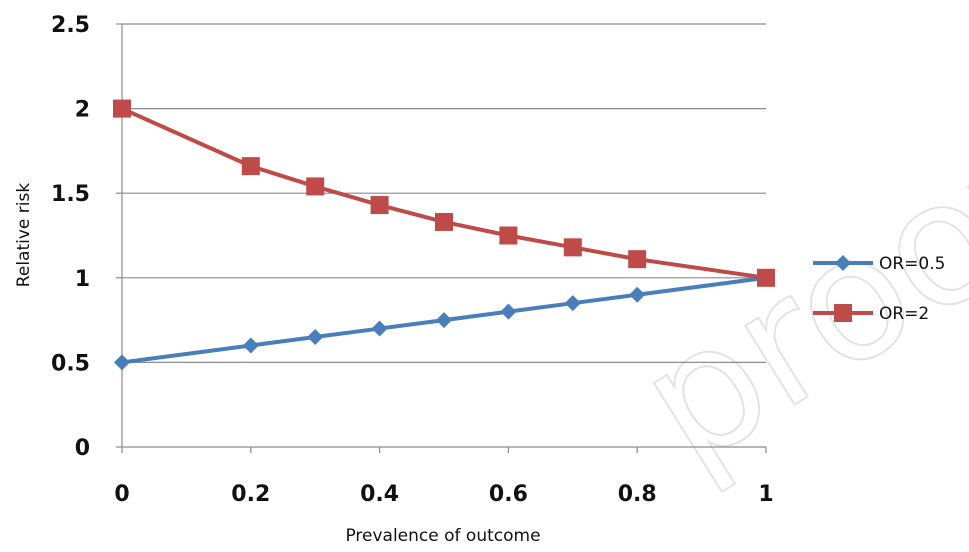 This screenshot has width=969, height=552. I want to click on y-tick-label: 1.5, so click(70, 194).